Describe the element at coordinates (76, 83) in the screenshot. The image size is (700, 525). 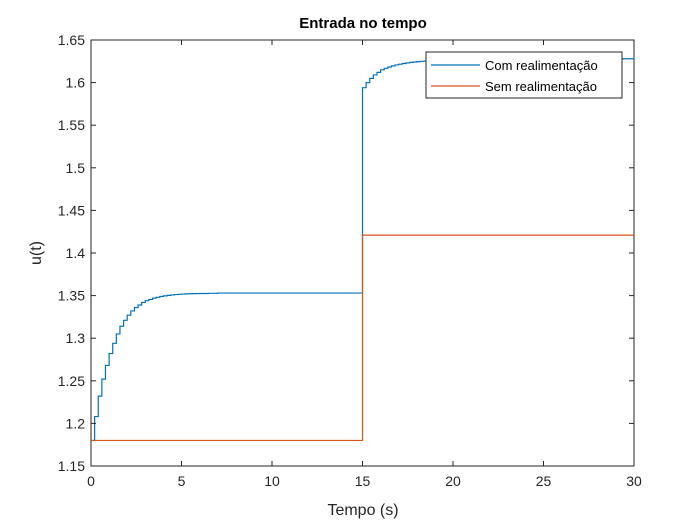
I see `y-tick-label: 1.6` at that location.